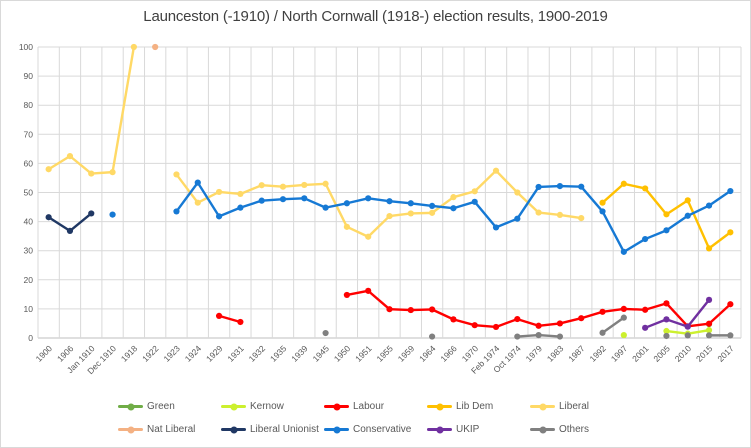 This screenshot has height=448, width=751. I want to click on y-axis-tick-label: 60, so click(29, 163).